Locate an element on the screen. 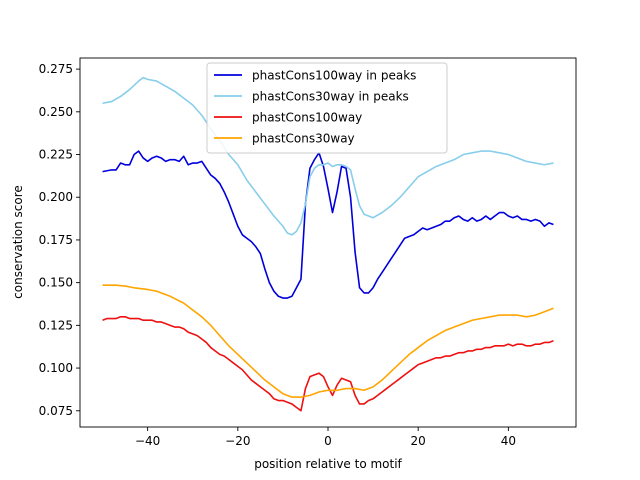 The image size is (640, 480). x-tick-label: −20 is located at coordinates (237, 441).